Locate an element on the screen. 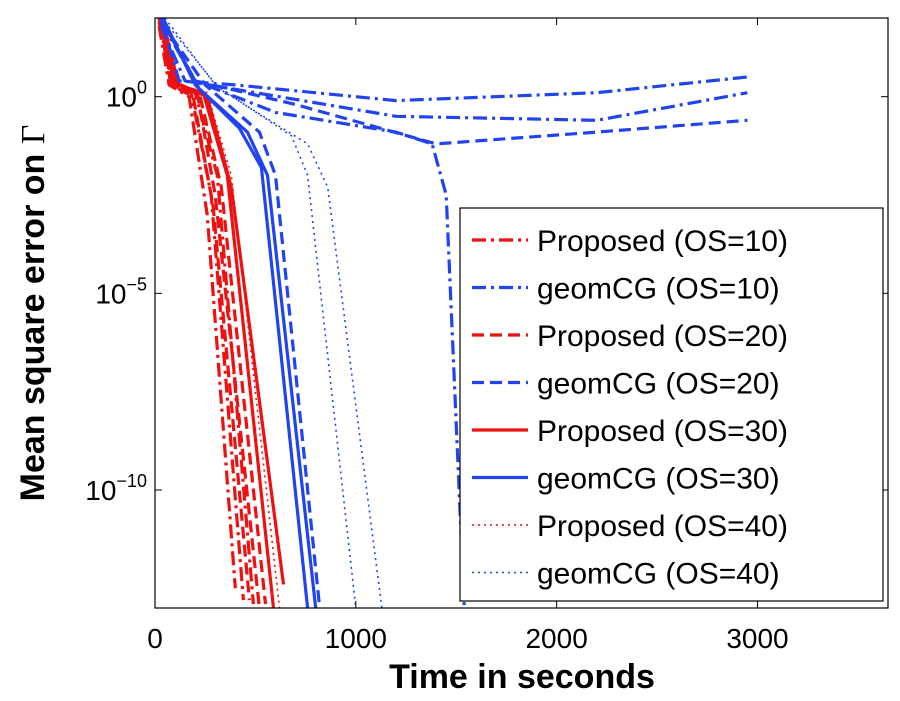  y-axis-title-symbol: Γ is located at coordinates (33, 135).